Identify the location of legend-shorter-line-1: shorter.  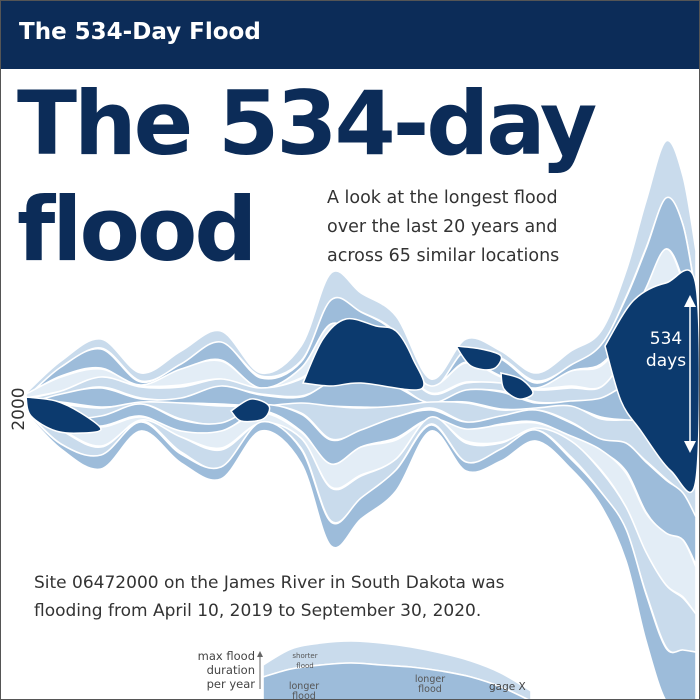
(305, 656).